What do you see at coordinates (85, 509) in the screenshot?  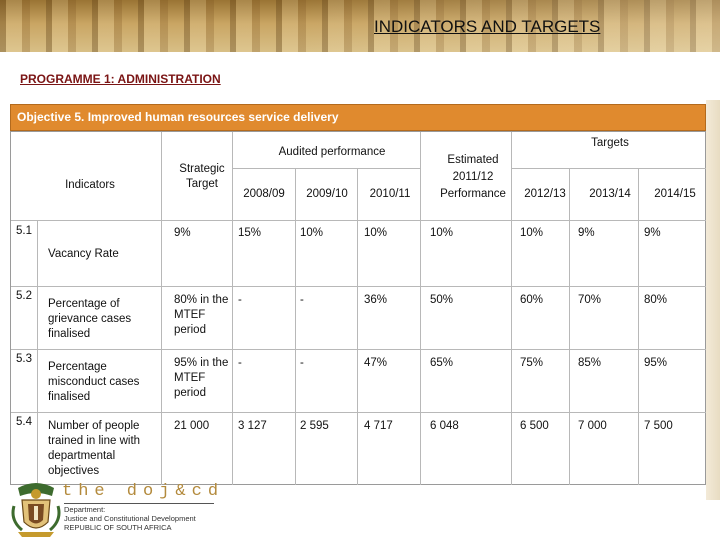 I see `department-line: Department:` at bounding box center [85, 509].